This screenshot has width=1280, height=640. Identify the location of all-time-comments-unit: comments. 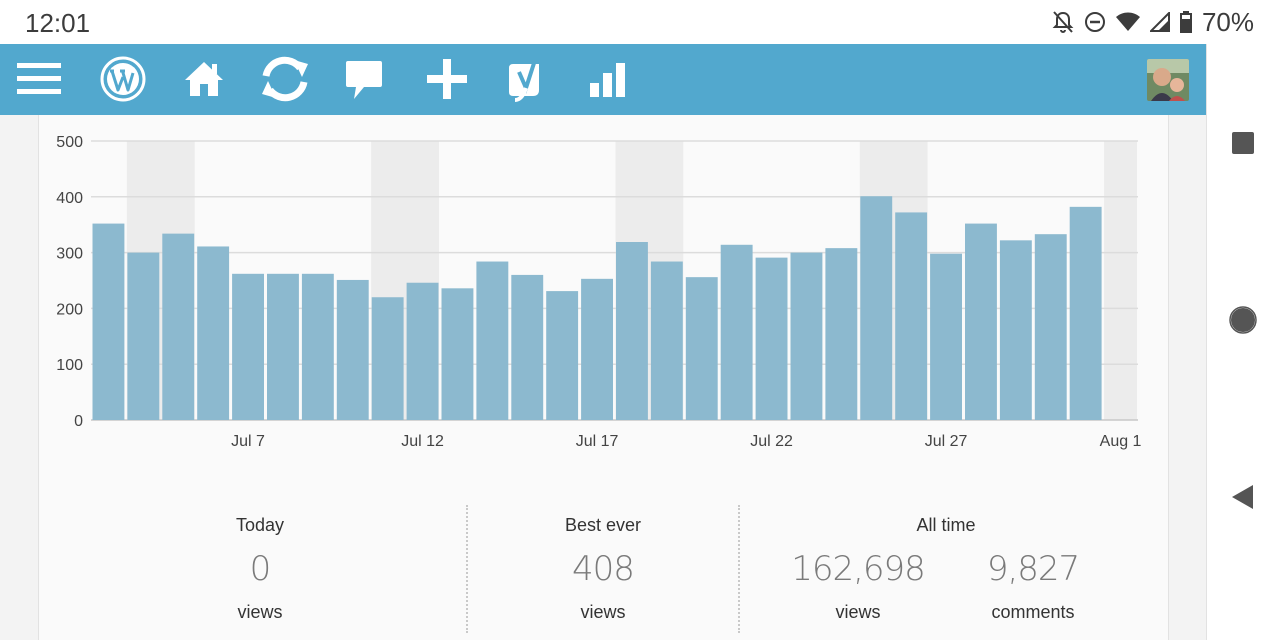
(1033, 612).